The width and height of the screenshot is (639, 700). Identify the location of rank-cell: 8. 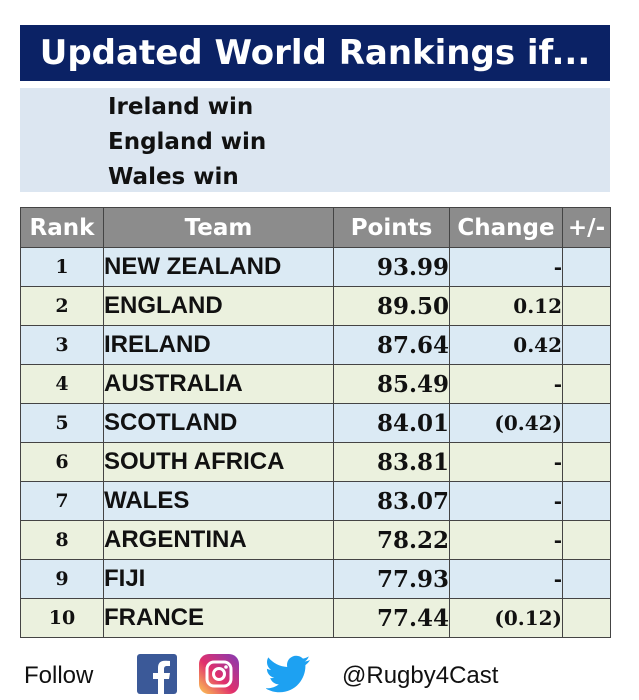
(62, 540).